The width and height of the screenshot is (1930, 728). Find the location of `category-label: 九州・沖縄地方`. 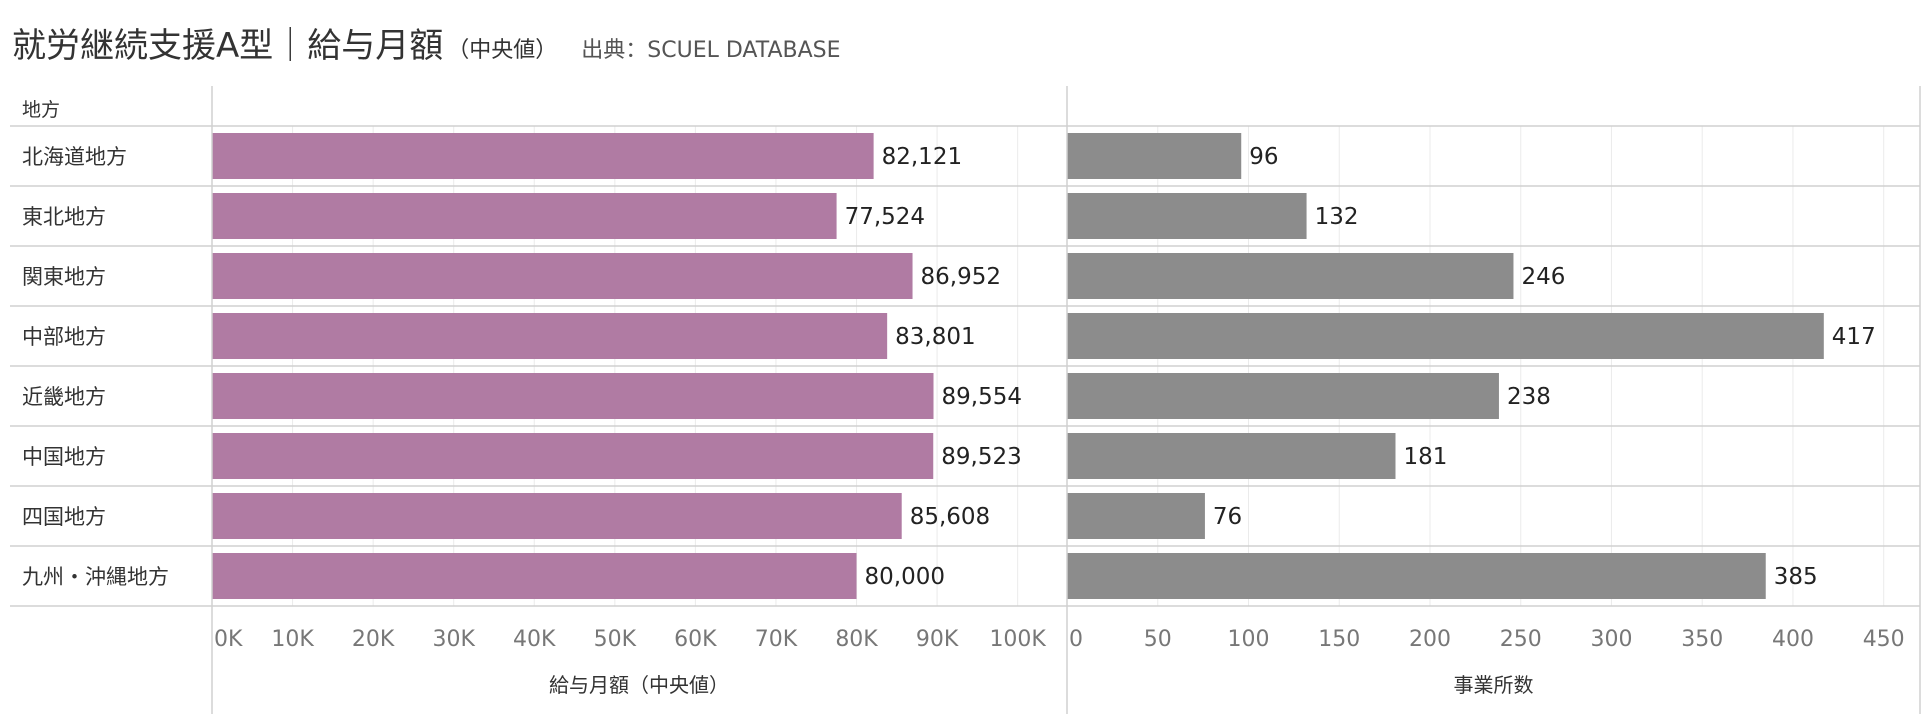

category-label: 九州・沖縄地方 is located at coordinates (95, 577).